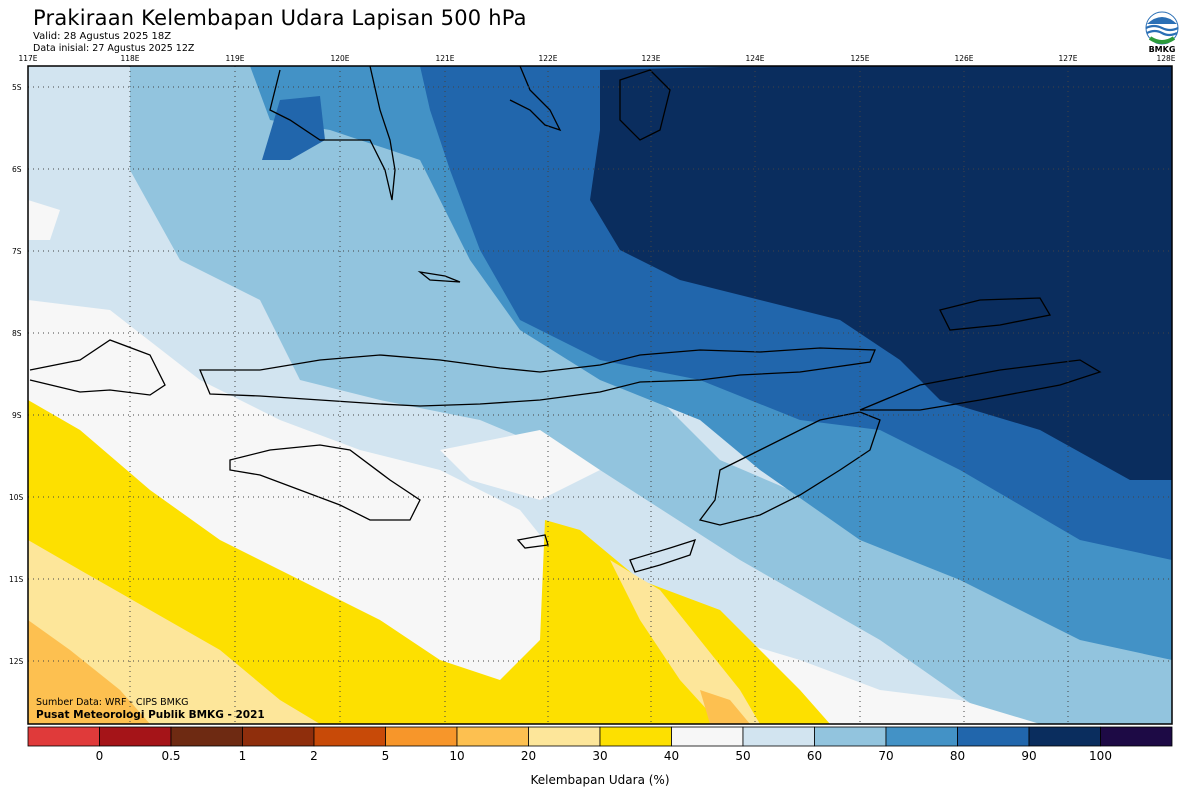  What do you see at coordinates (27, 58) in the screenshot?
I see `lon-label: 117E` at bounding box center [27, 58].